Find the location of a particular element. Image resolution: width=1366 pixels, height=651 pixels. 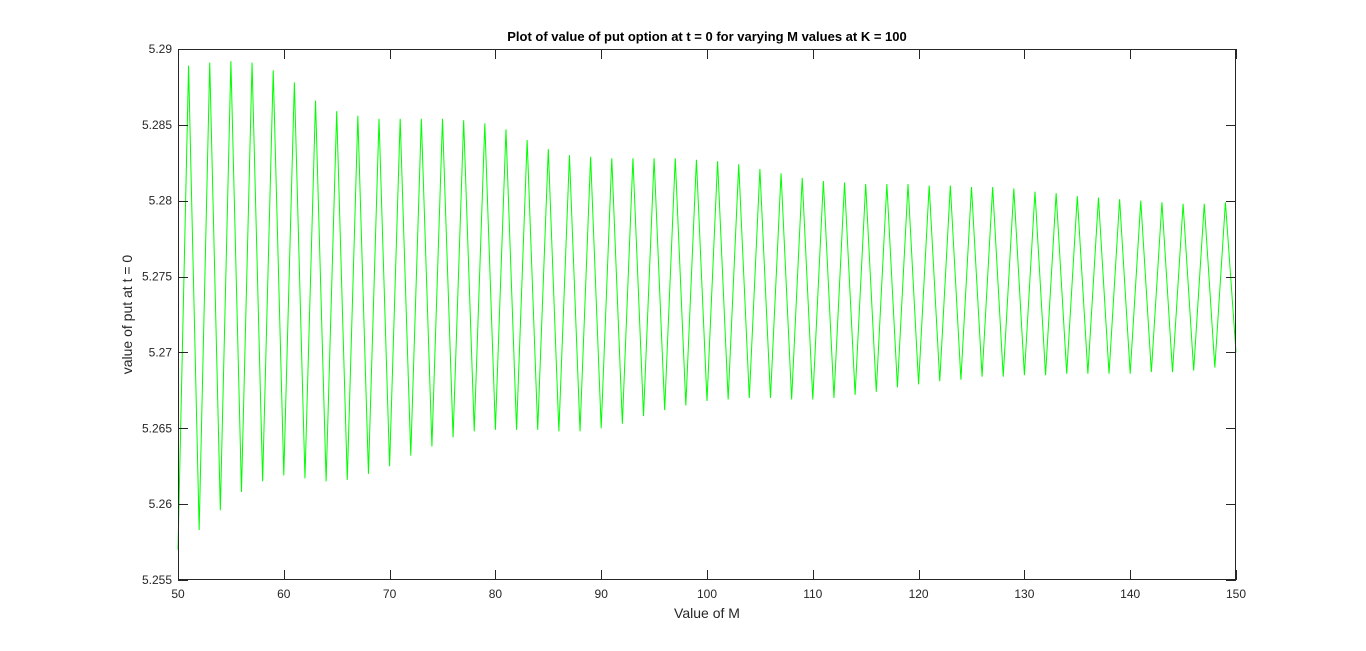

x-tick-label: 150 is located at coordinates (1236, 594).